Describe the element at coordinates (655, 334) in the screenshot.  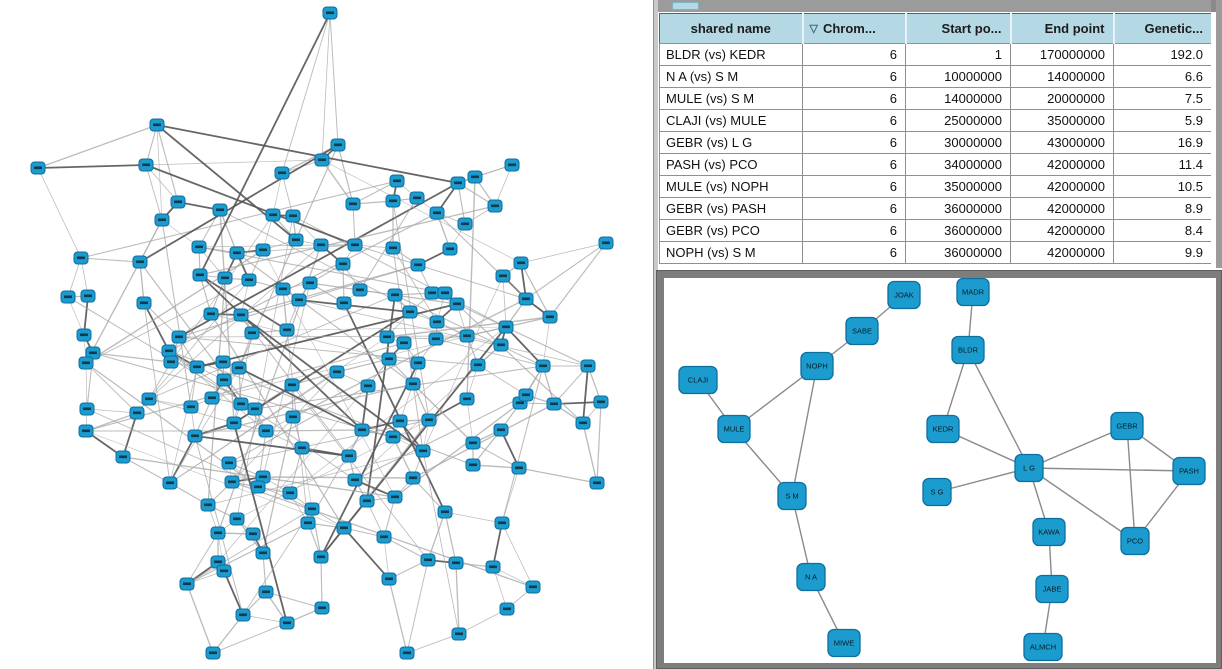
I see `panel-splitter` at that location.